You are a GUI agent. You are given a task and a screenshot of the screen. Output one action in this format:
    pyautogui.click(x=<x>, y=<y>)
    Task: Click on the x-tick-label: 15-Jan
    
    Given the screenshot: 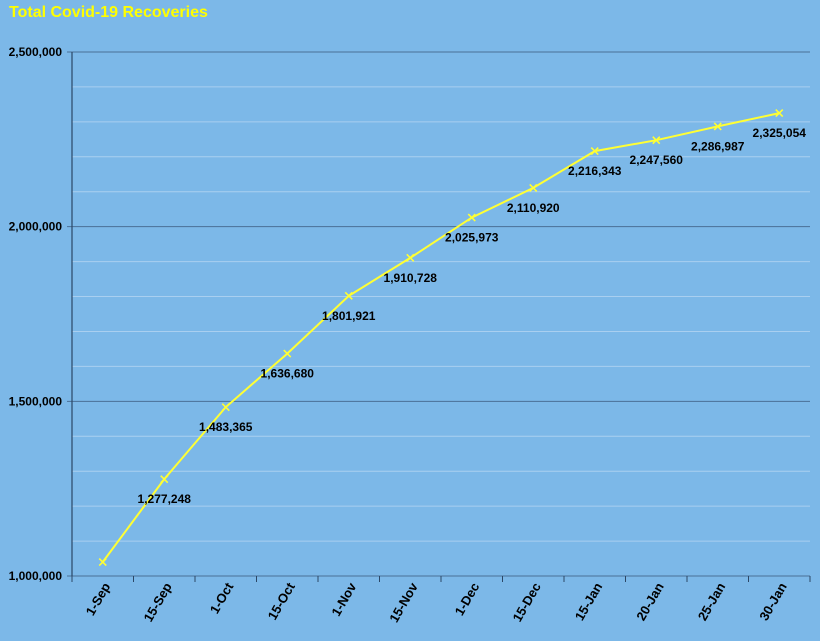 What is the action you would take?
    pyautogui.click(x=589, y=601)
    